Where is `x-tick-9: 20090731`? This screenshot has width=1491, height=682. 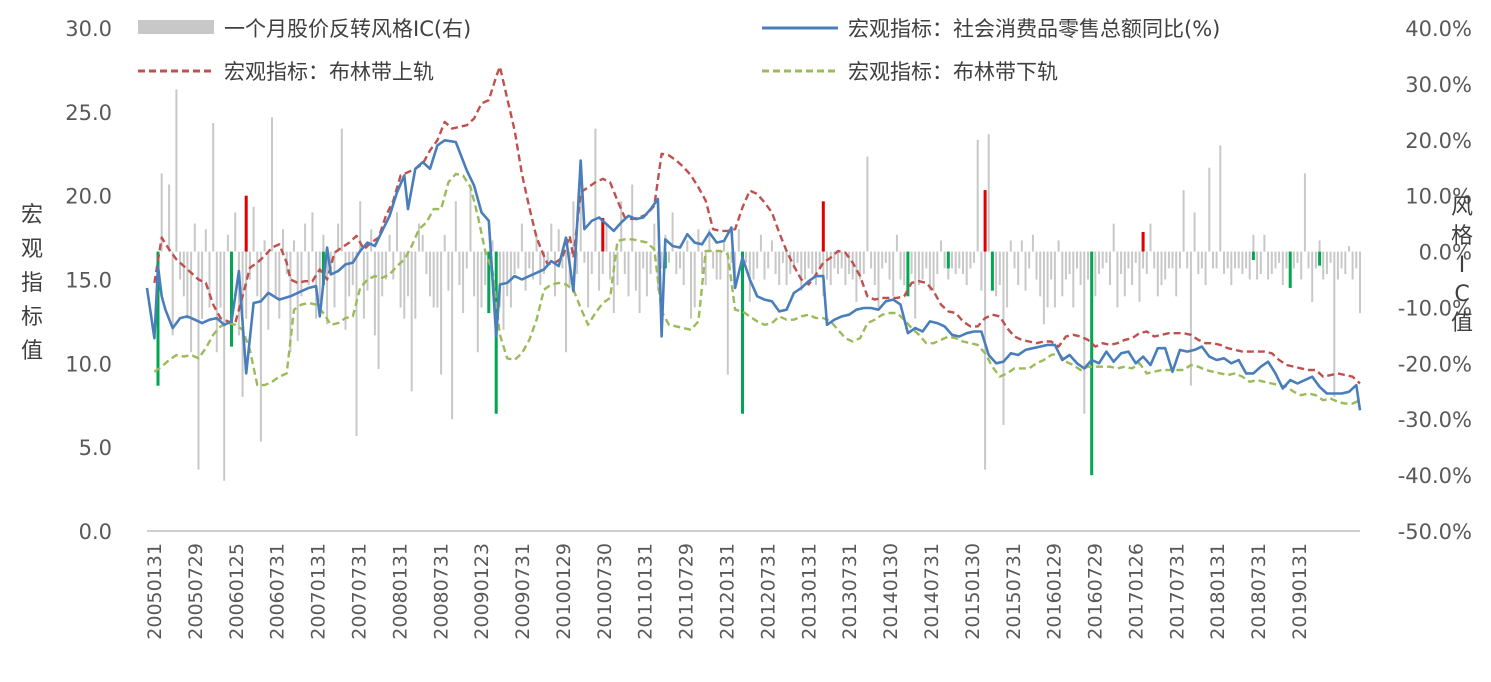 x-tick-9: 20090731 is located at coordinates (523, 591).